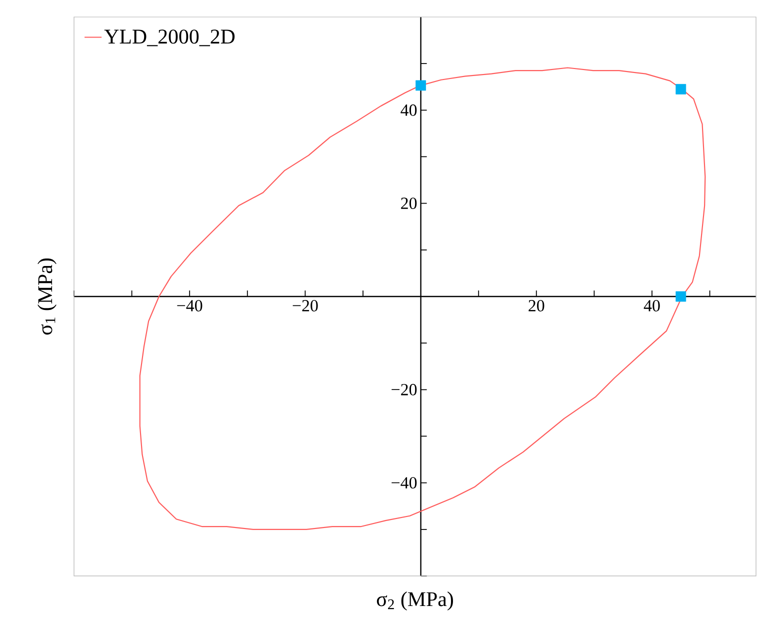 This screenshot has height=626, width=758. What do you see at coordinates (404, 483) in the screenshot?
I see `y-tick-label: −40` at bounding box center [404, 483].